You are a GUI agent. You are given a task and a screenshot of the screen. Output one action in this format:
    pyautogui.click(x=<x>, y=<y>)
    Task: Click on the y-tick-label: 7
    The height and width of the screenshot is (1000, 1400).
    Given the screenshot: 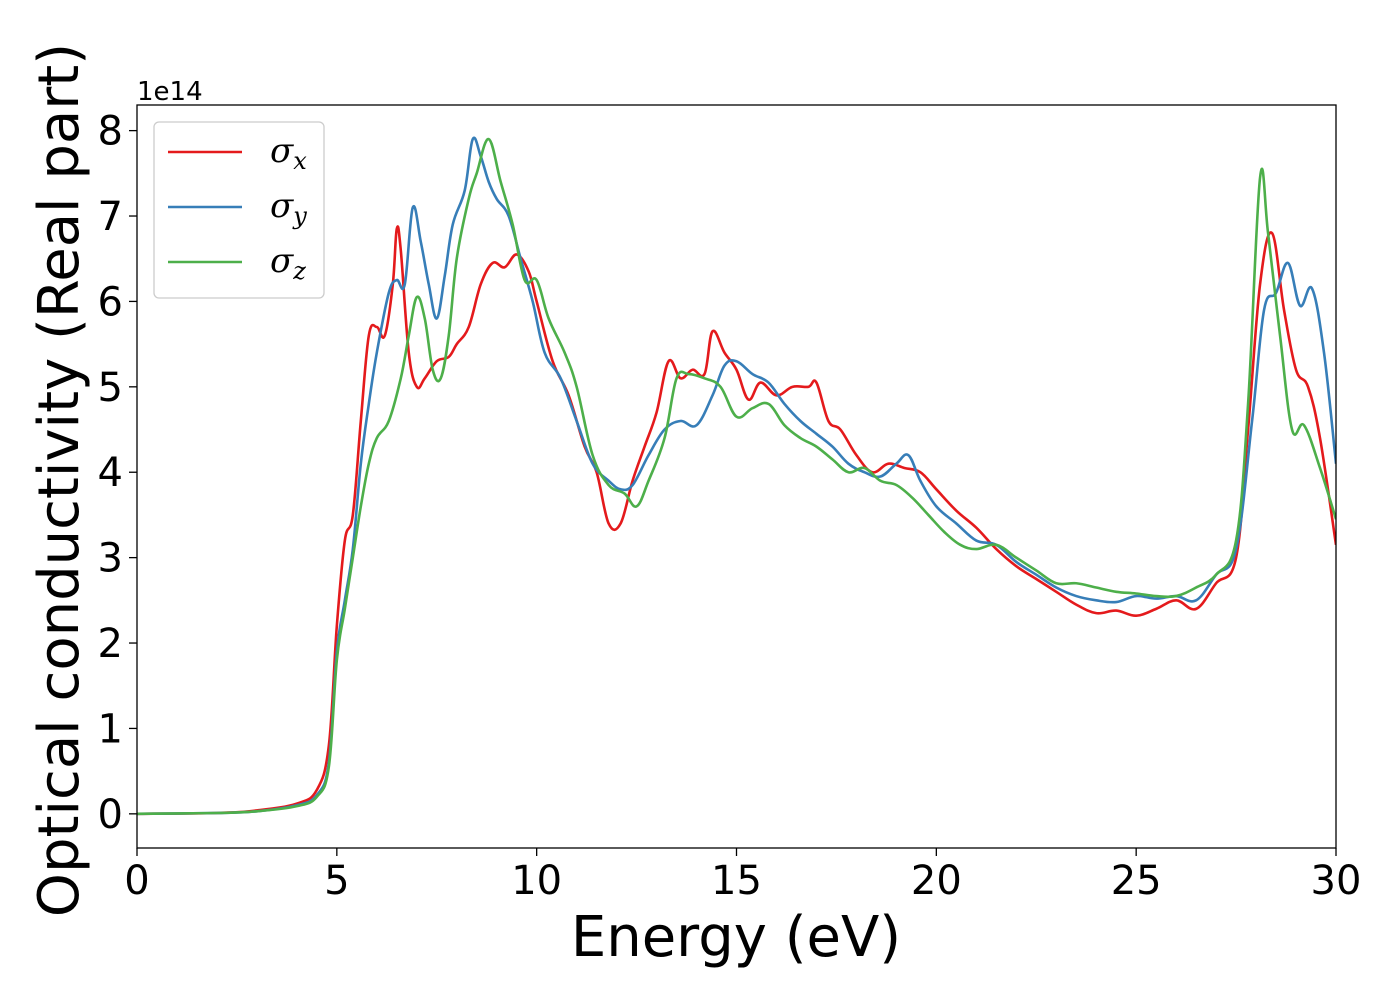 What is the action you would take?
    pyautogui.click(x=110, y=217)
    